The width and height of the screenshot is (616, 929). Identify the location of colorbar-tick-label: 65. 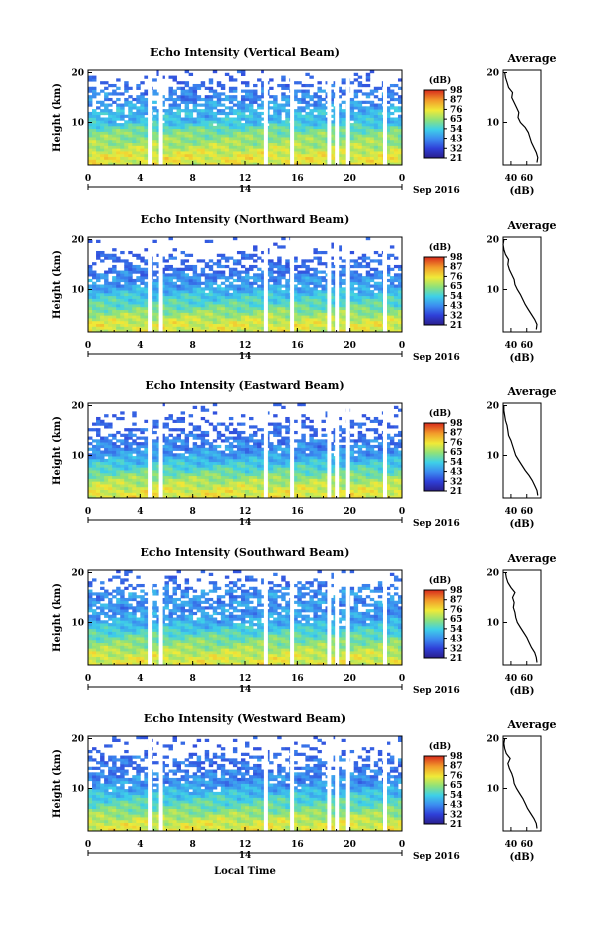
(456, 120).